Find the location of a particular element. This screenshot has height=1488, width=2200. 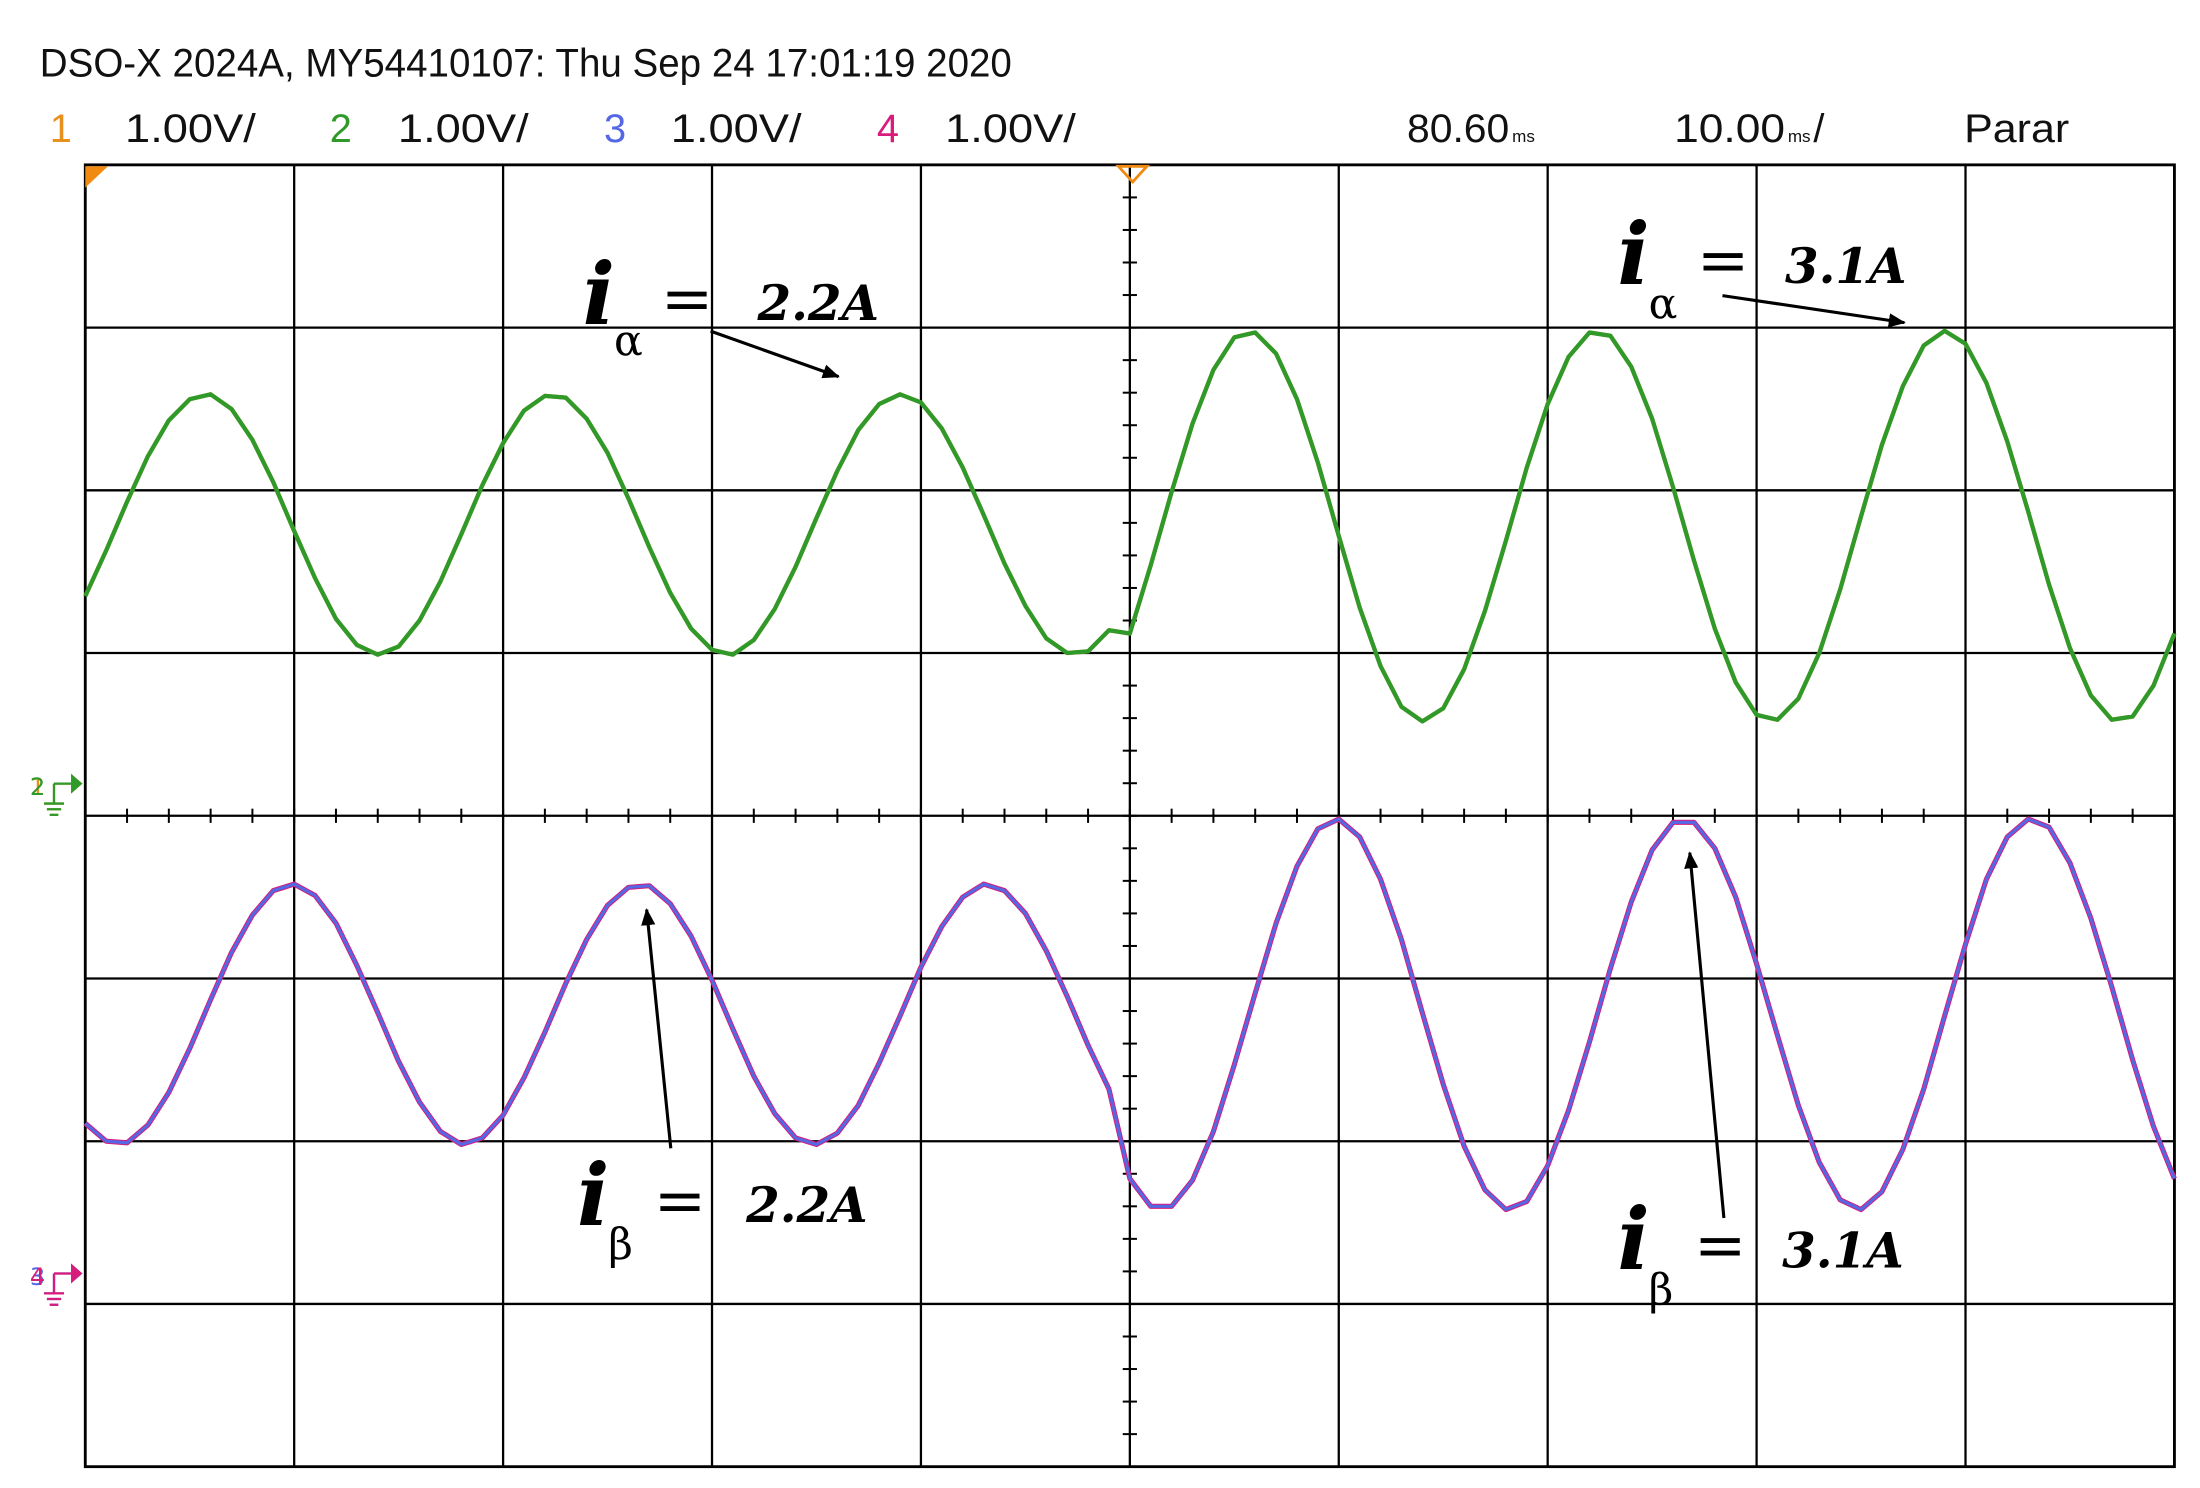

trigger-left-marker is located at coordinates (97, 177).